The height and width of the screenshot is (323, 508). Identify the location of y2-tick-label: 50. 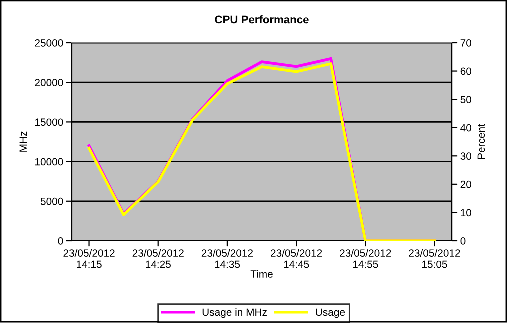
(466, 100).